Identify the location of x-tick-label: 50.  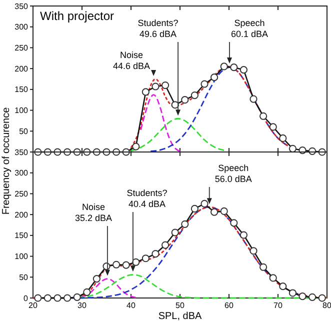
(180, 305).